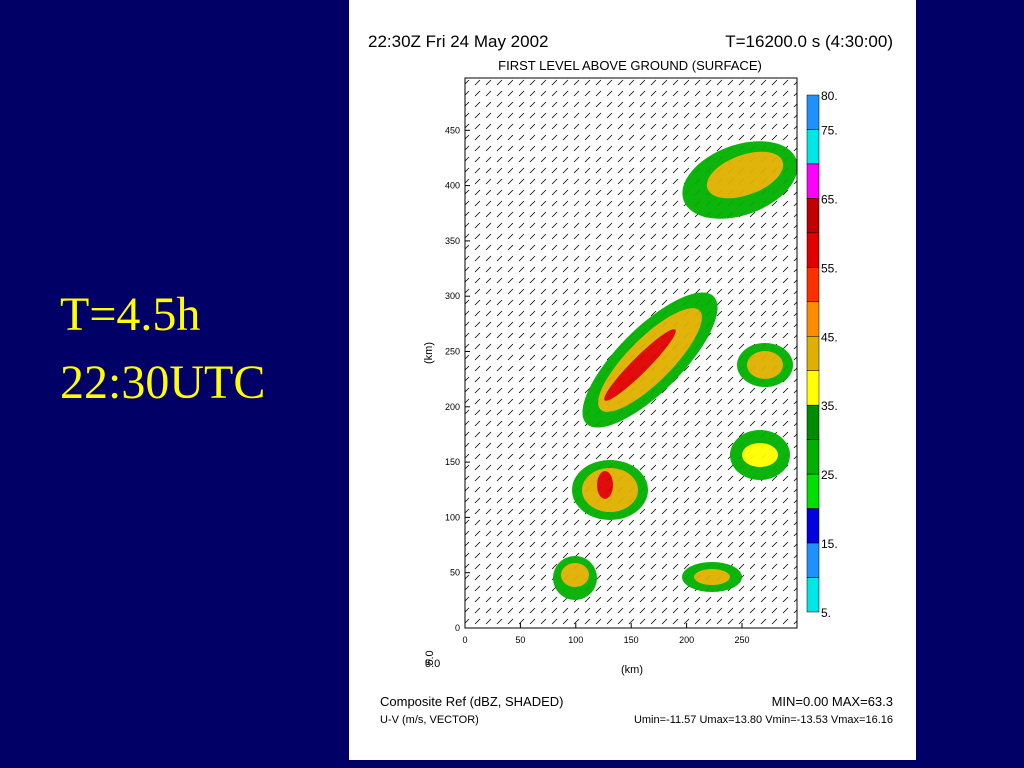  I want to click on plot-header-left: 22:30Z Fri 24 May 2002, so click(458, 41).